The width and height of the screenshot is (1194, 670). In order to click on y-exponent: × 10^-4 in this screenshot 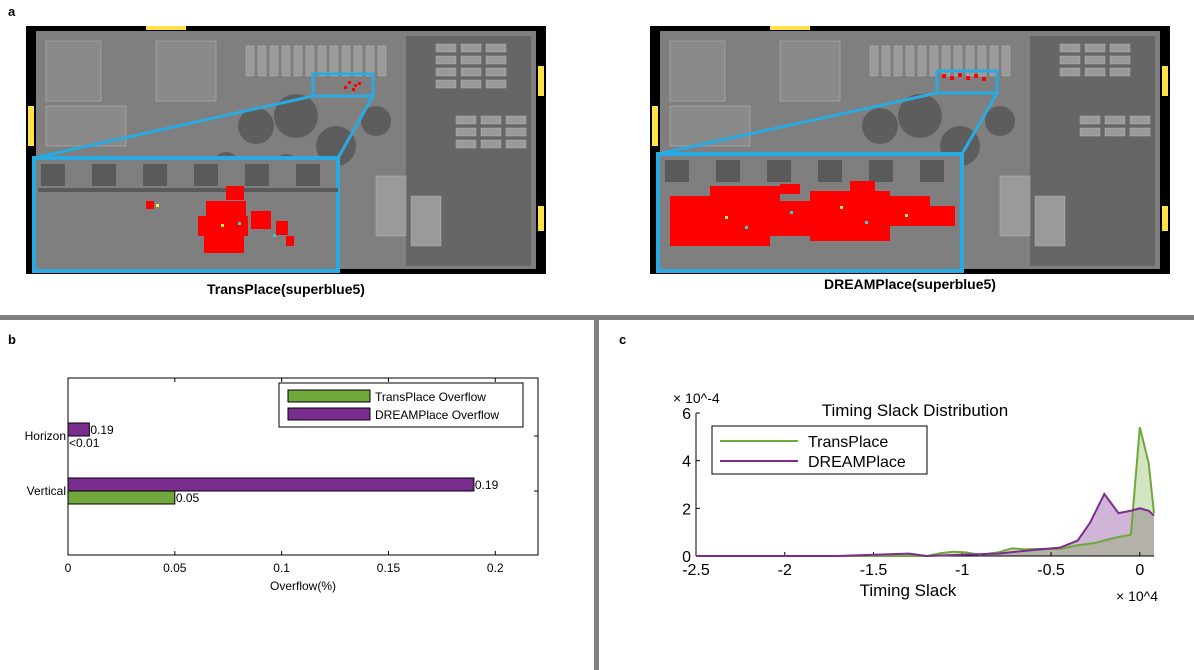, I will do `click(696, 398)`.